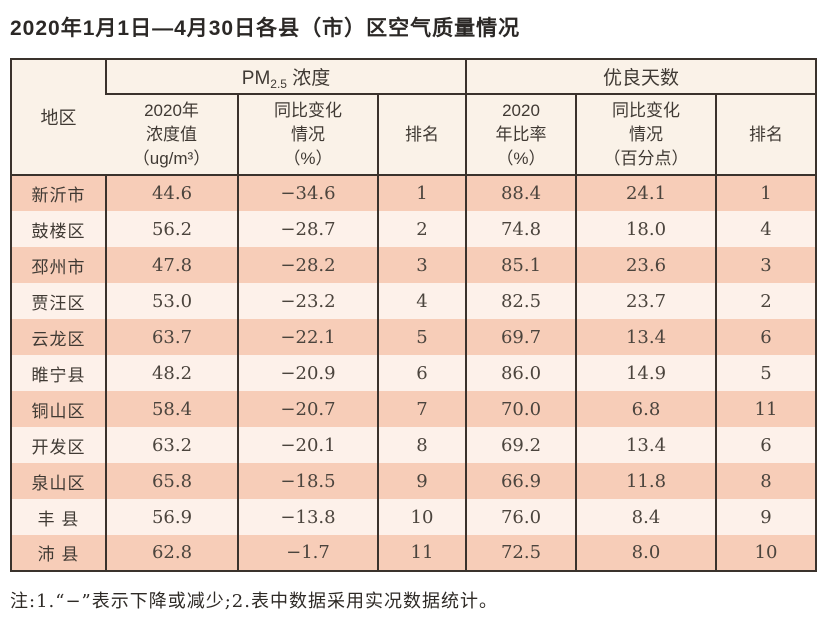 This screenshot has height=620, width=825. I want to click on pm-change-cell: −28.7, so click(307, 229).